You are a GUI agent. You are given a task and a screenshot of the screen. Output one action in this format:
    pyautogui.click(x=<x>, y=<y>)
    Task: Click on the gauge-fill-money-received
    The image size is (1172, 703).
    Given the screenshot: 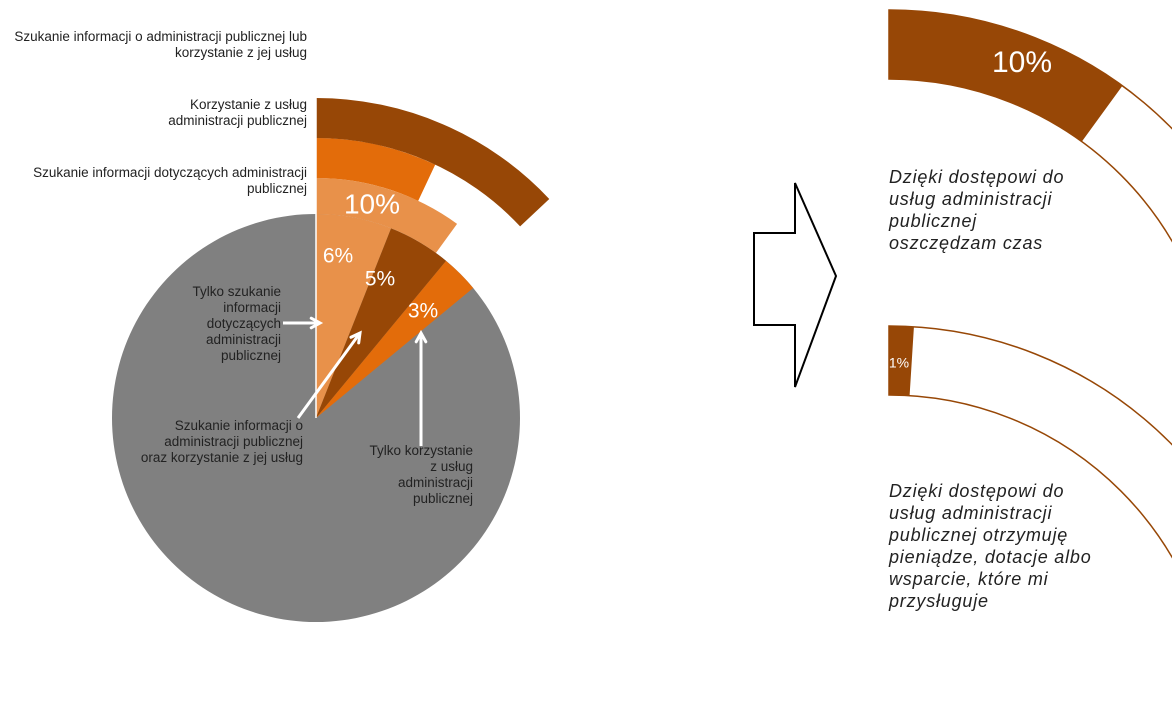 What is the action you would take?
    pyautogui.click(x=901, y=361)
    